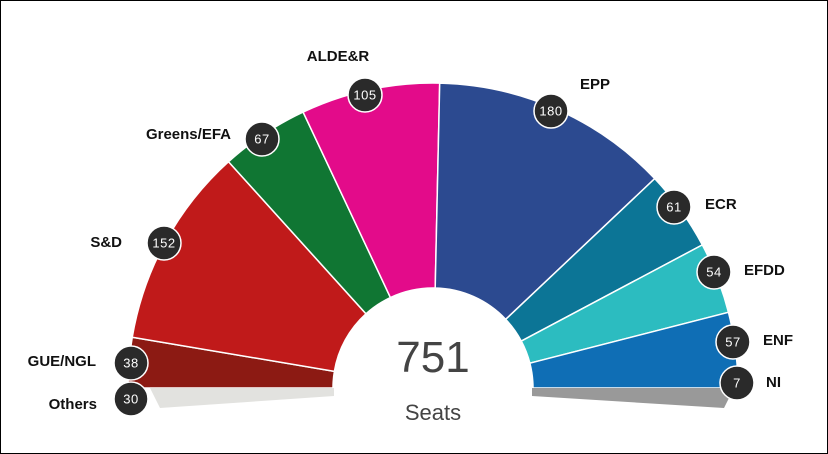 The height and width of the screenshot is (454, 828). Describe the element at coordinates (545, 201) in the screenshot. I see `segment-epp` at that location.